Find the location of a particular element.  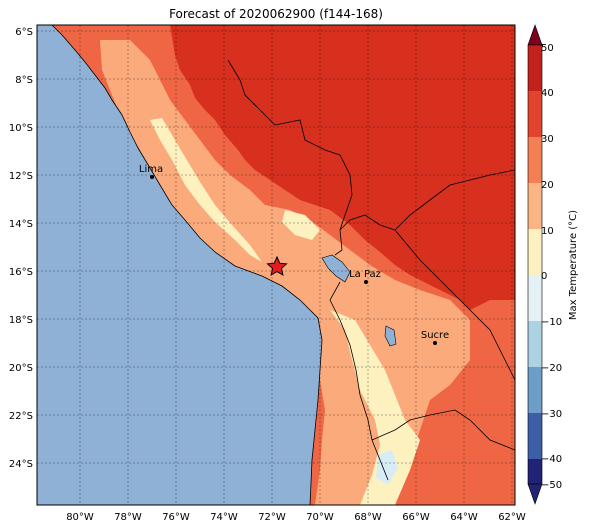

cool-zone-altiplano is located at coordinates (375, 407).